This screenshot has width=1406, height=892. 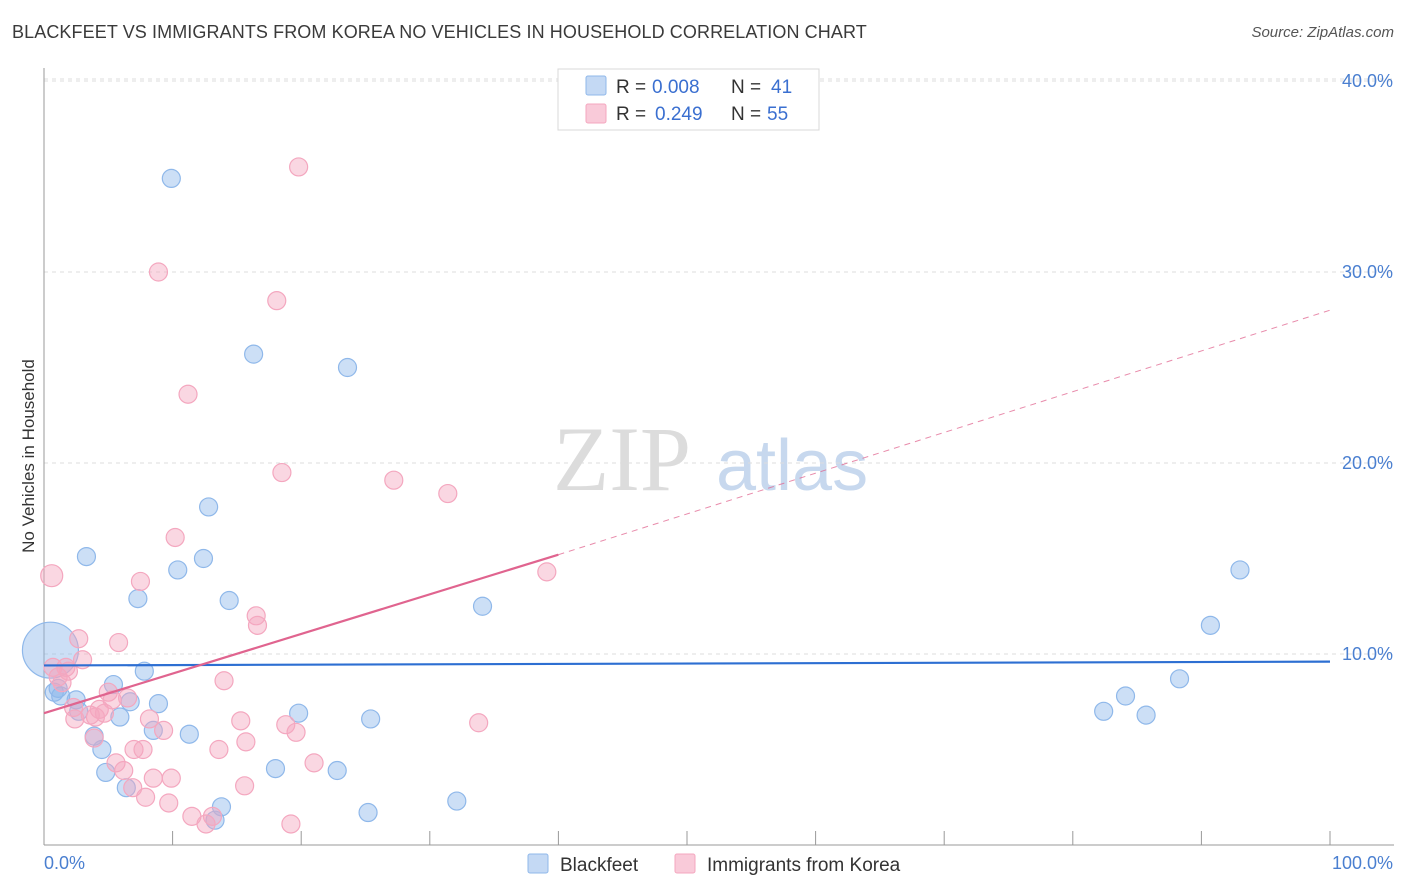 What do you see at coordinates (777, 114) in the screenshot?
I see `legend-n-value-1: 55` at bounding box center [777, 114].